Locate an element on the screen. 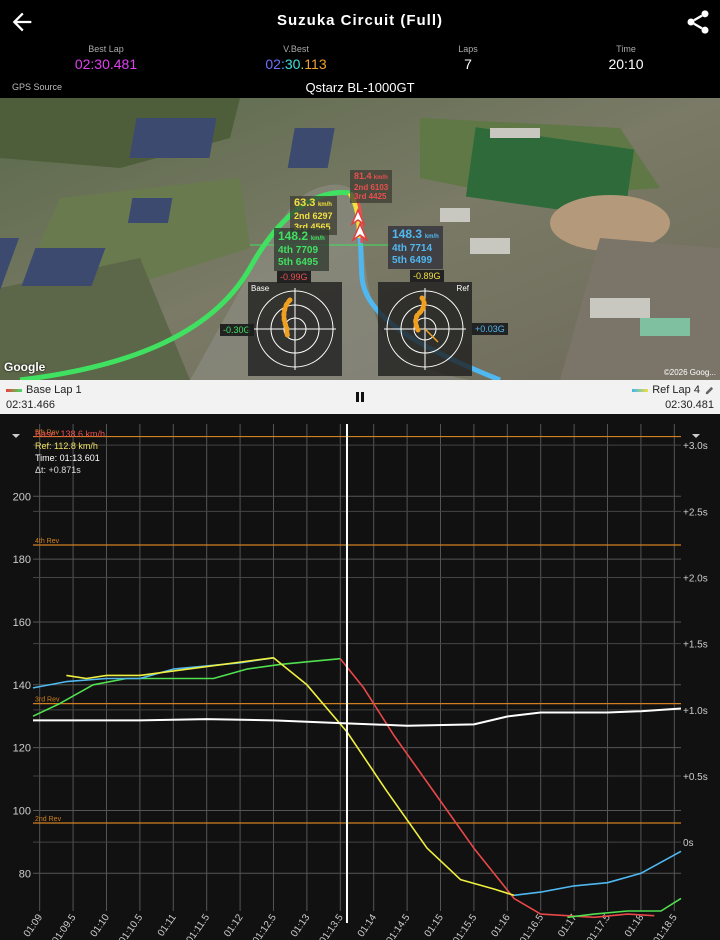 The image size is (720, 940). gps-device-name: Qstarz BL-1000GT is located at coordinates (360, 87).